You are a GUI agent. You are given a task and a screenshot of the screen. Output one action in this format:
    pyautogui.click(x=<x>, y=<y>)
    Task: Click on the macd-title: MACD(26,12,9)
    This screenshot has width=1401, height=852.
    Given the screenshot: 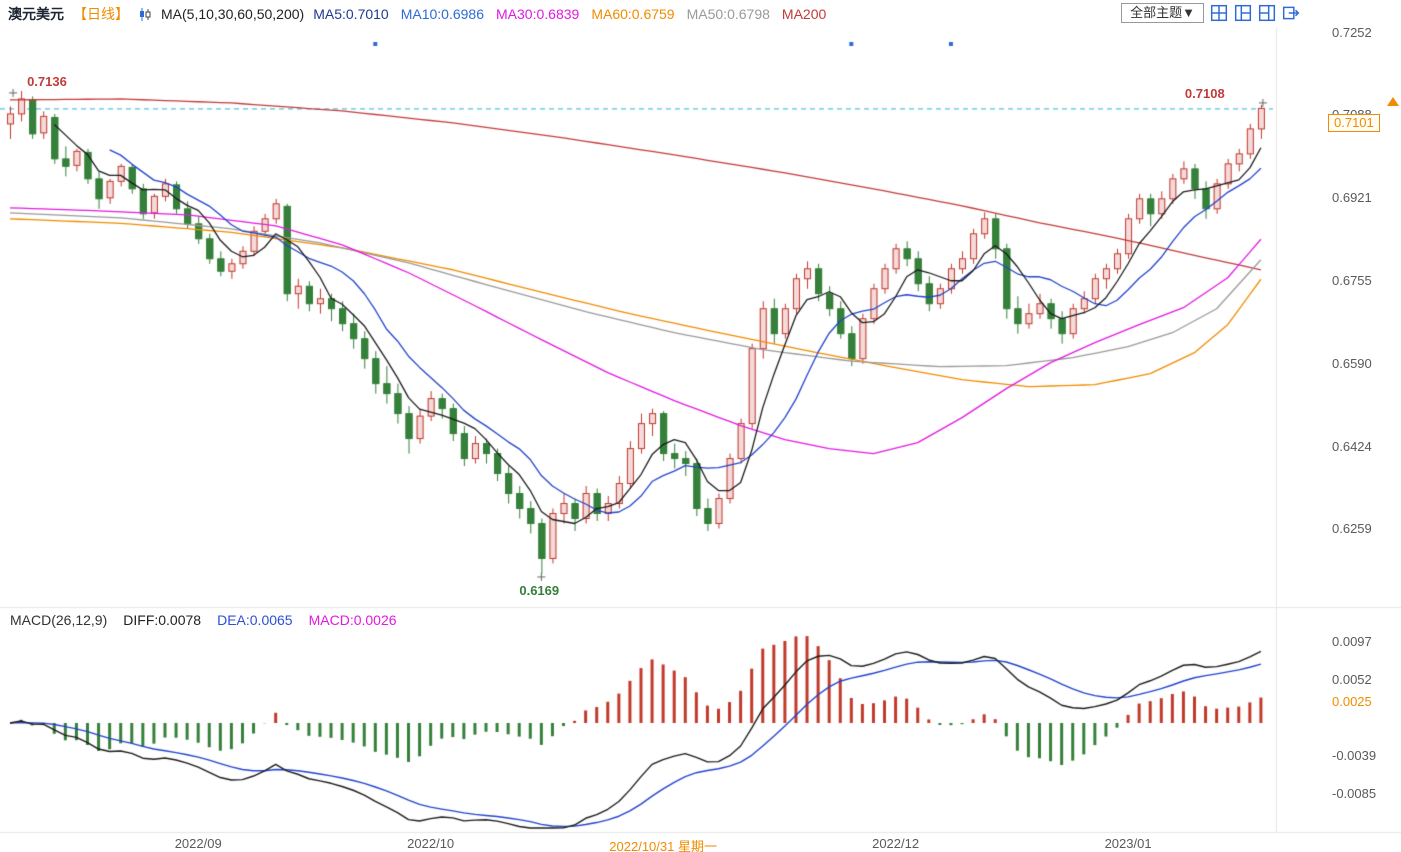 What is the action you would take?
    pyautogui.click(x=59, y=620)
    